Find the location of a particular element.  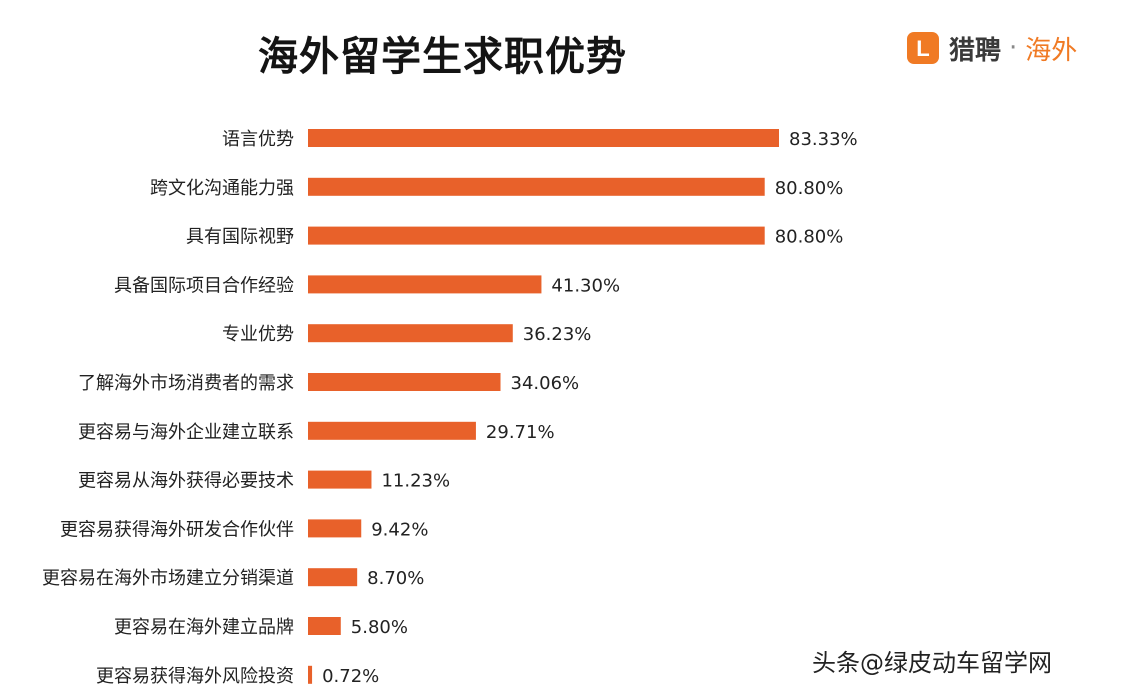

liepin-logo-icon: L is located at coordinates (923, 48).